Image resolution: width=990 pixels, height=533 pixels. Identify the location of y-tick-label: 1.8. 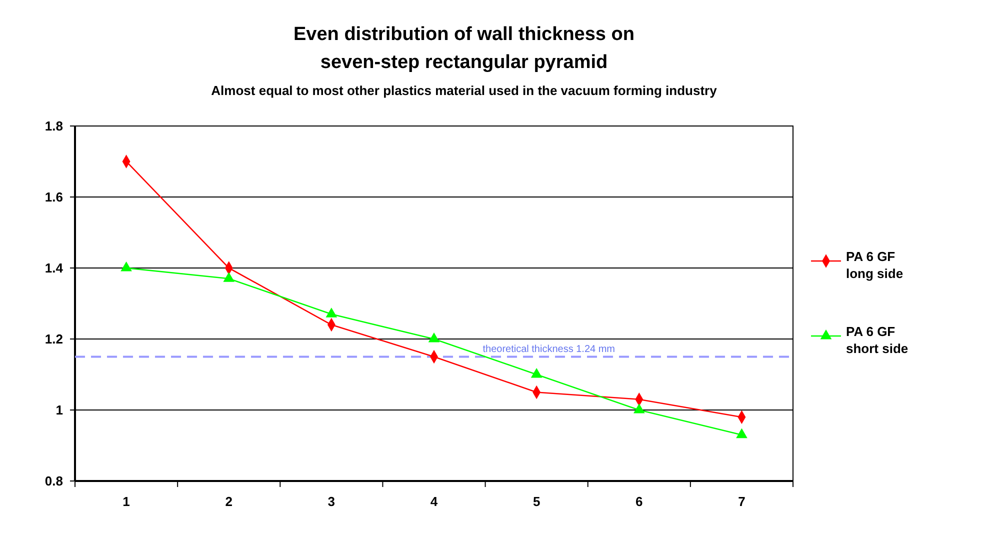
(53, 126).